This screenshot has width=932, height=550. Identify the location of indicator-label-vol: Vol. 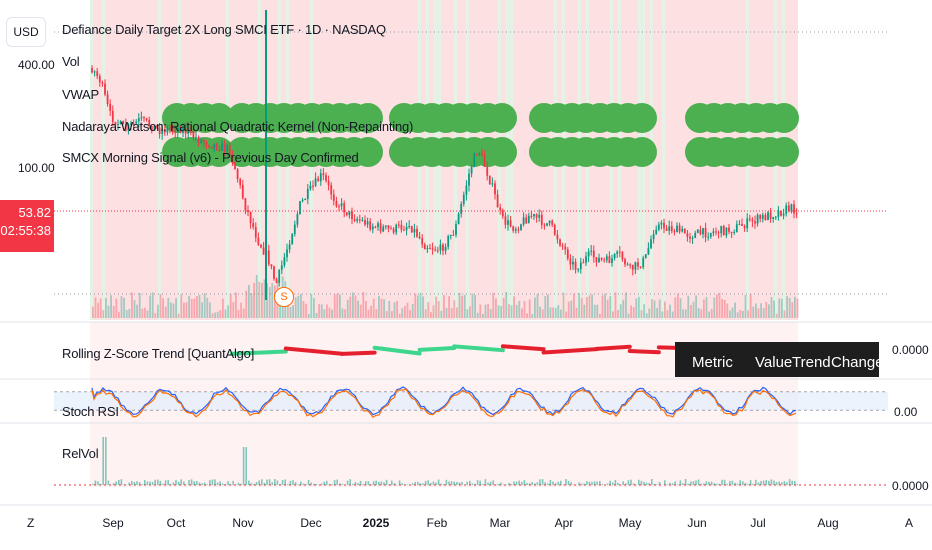
(71, 61).